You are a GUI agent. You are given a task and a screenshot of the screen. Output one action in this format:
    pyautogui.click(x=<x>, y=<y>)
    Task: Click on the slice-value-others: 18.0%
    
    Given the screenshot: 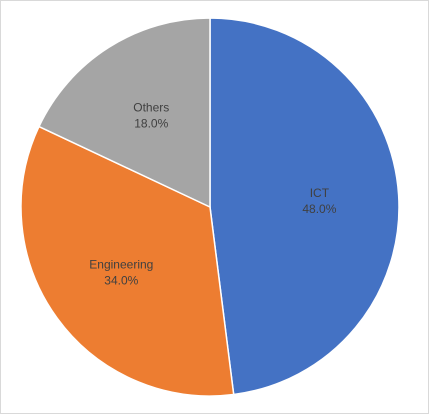 What is the action you would take?
    pyautogui.click(x=151, y=123)
    